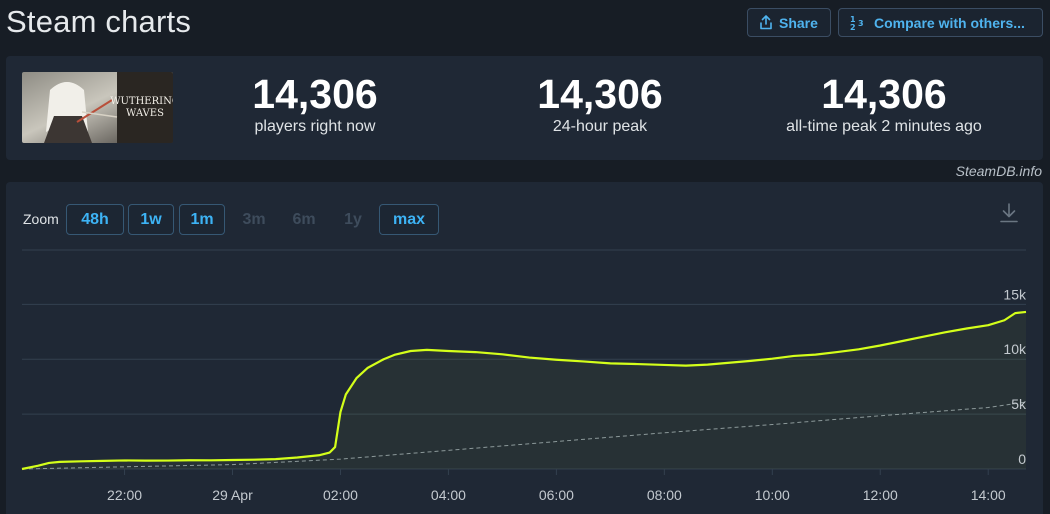 This screenshot has height=514, width=1050. Describe the element at coordinates (1015, 349) in the screenshot. I see `y-tick-label: 10k` at that location.